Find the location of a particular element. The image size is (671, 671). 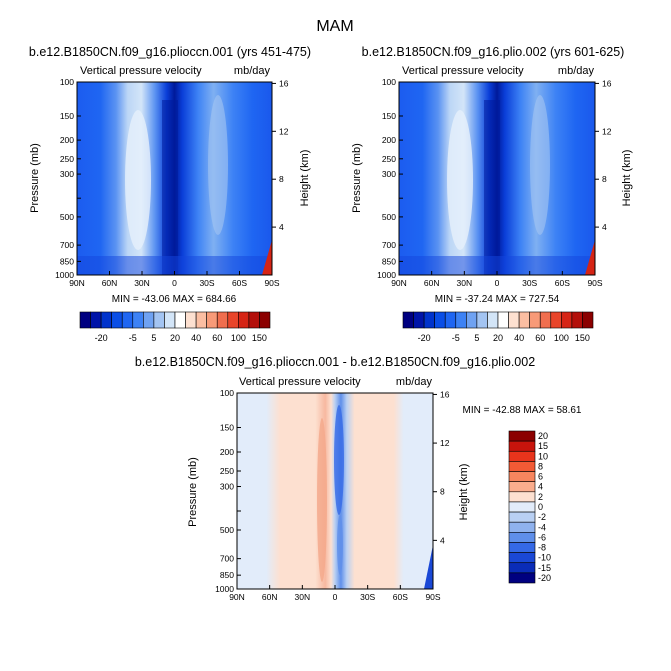

panel-1-plot is located at coordinates (174, 178).